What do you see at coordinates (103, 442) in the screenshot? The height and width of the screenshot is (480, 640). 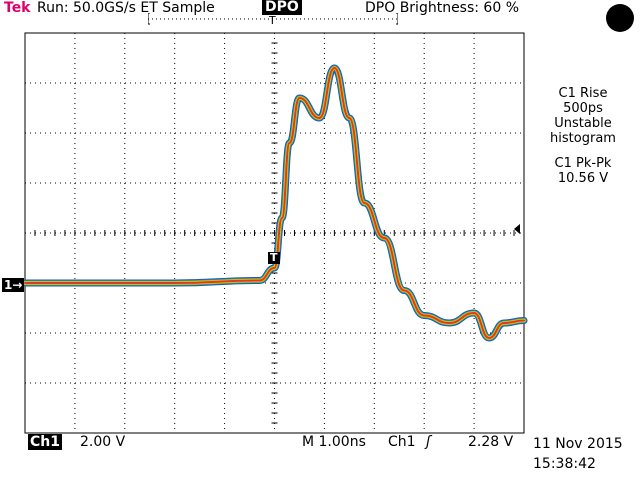 I see `volts-per-div: 2.00 V` at bounding box center [103, 442].